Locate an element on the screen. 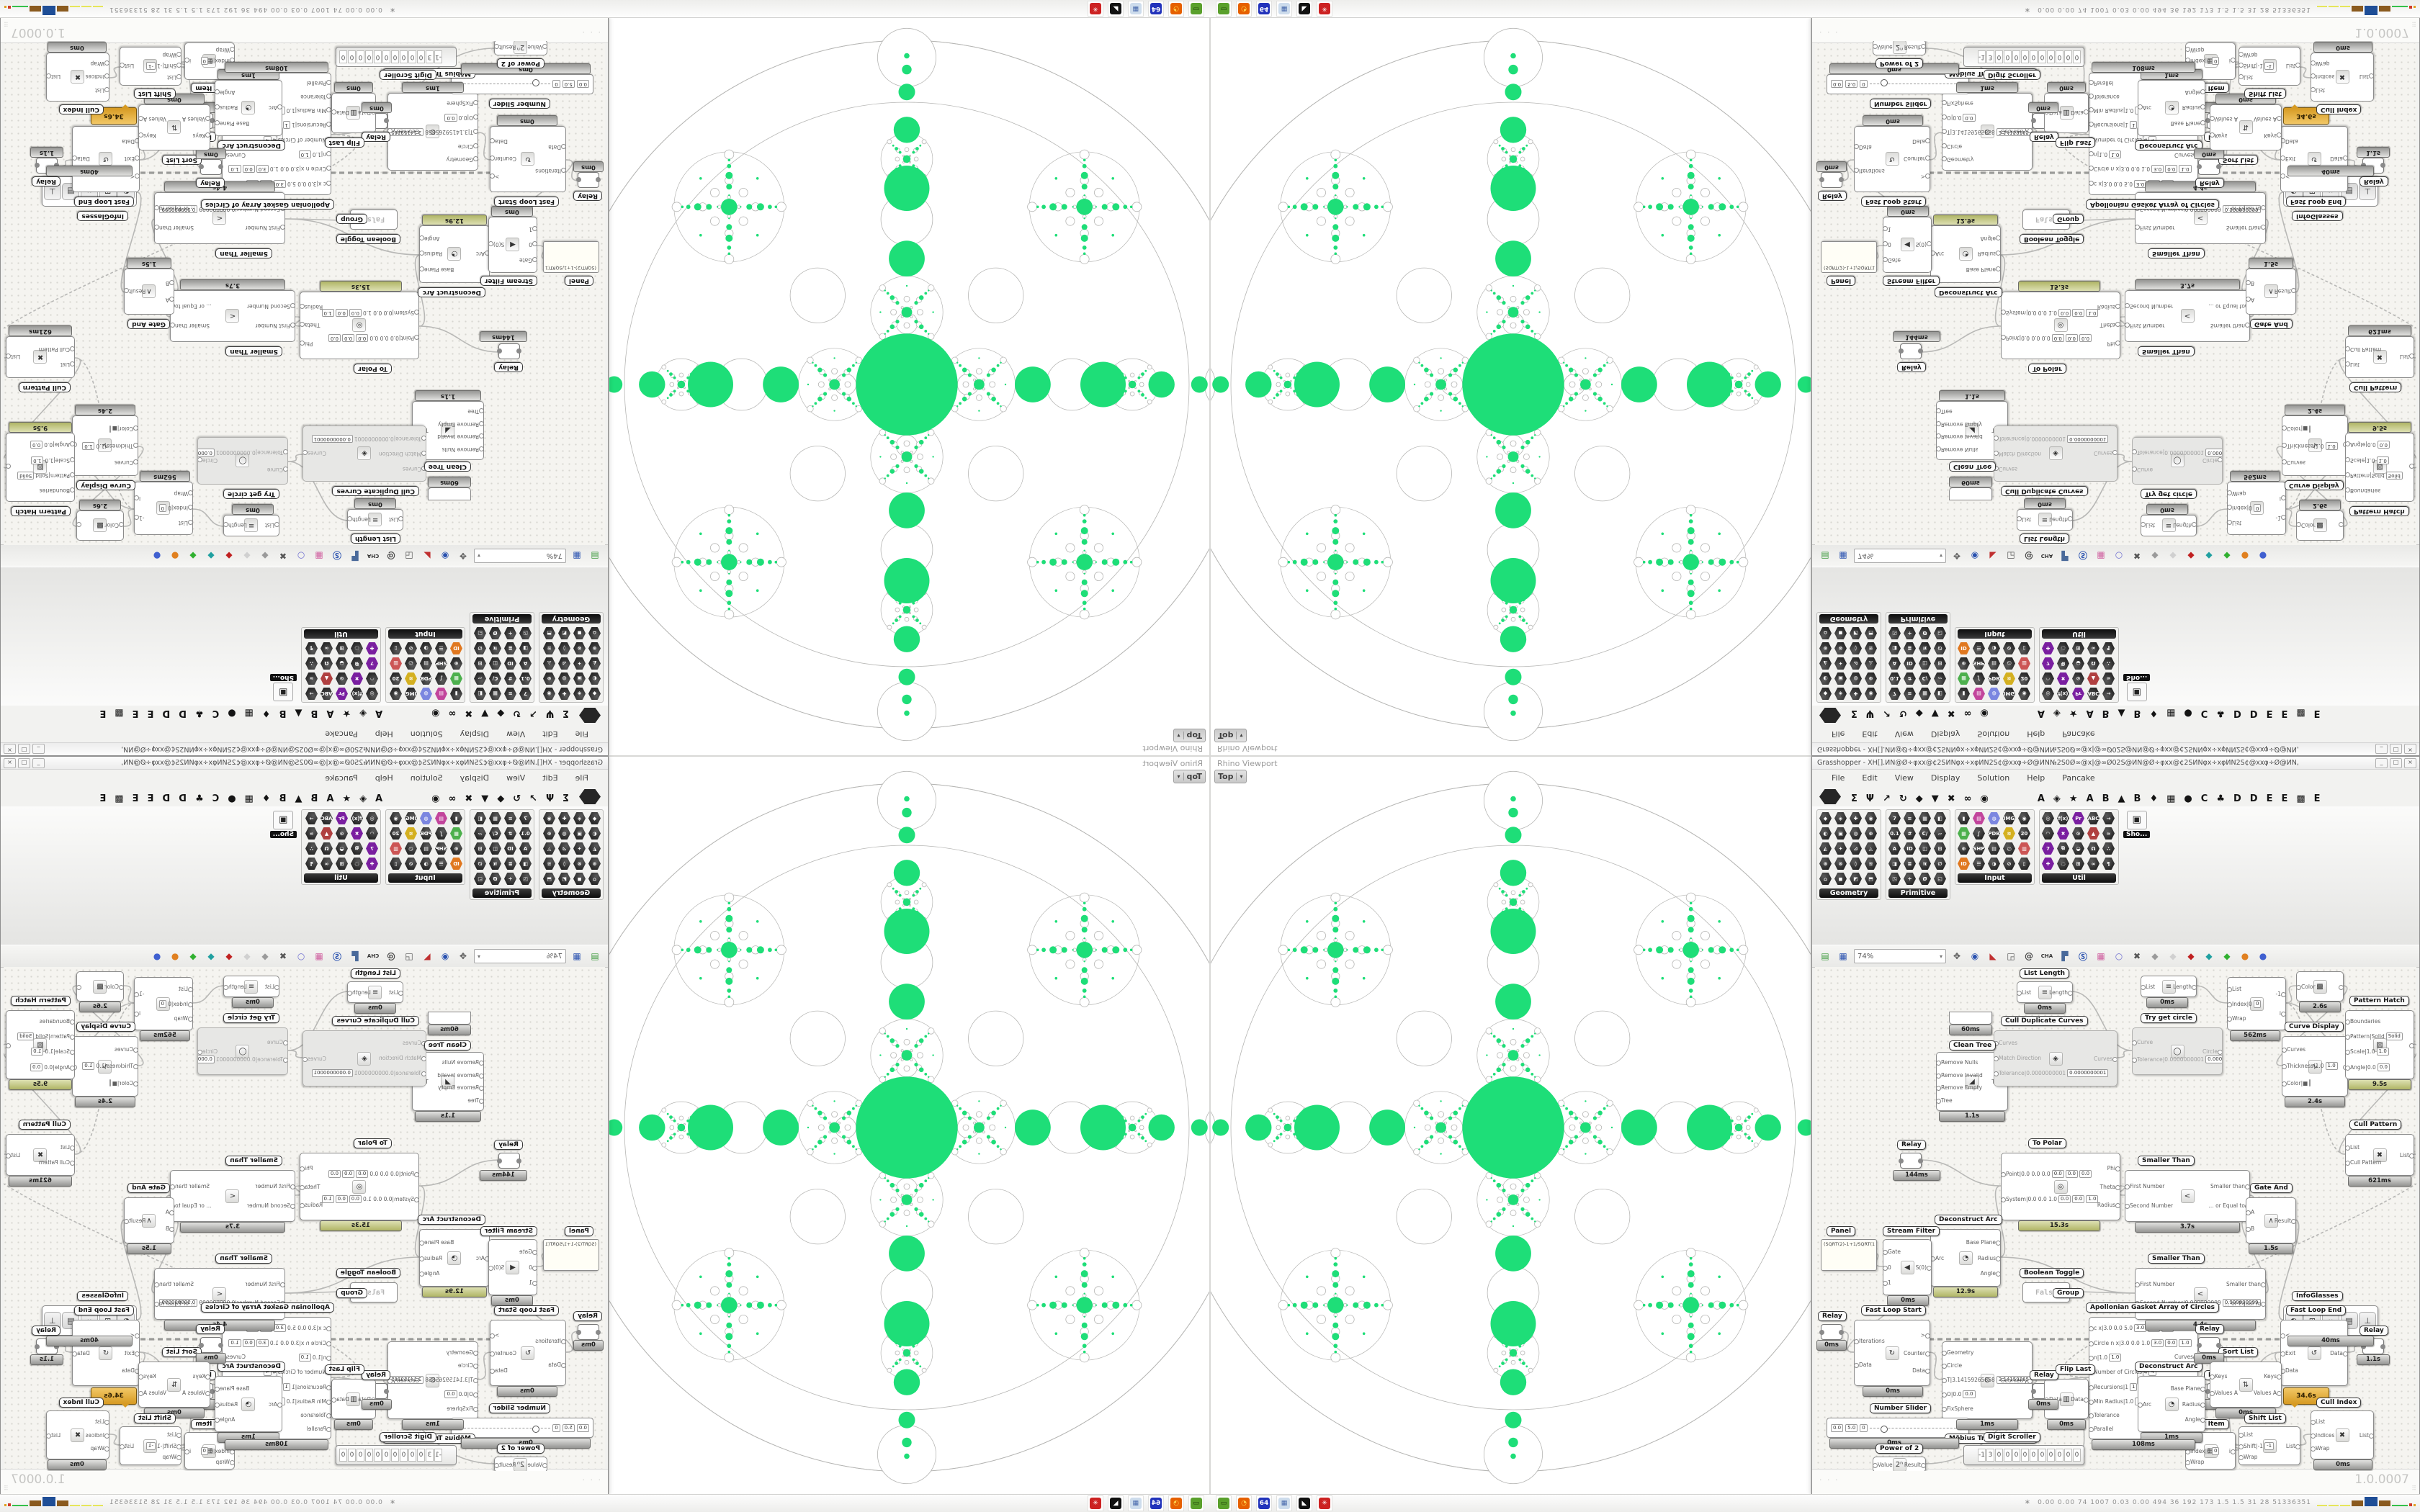 This screenshot has width=2420, height=1512. component-icon: ¶ is located at coordinates (2108, 648).